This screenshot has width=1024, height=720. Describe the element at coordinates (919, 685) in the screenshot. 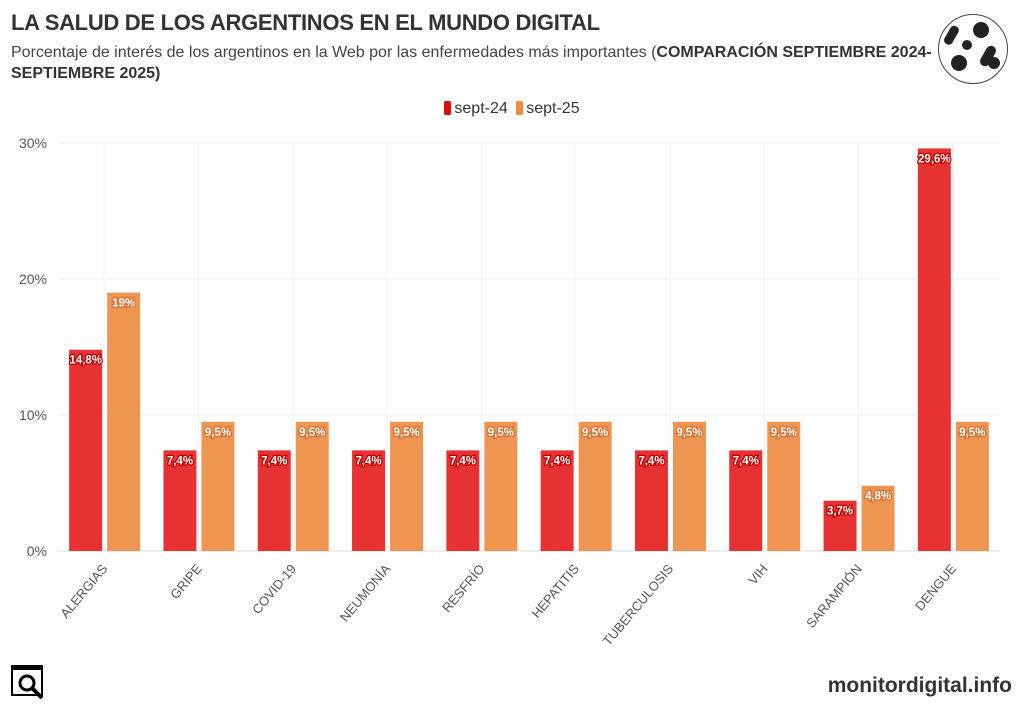

I see `brand-label: monitordigital.info` at that location.